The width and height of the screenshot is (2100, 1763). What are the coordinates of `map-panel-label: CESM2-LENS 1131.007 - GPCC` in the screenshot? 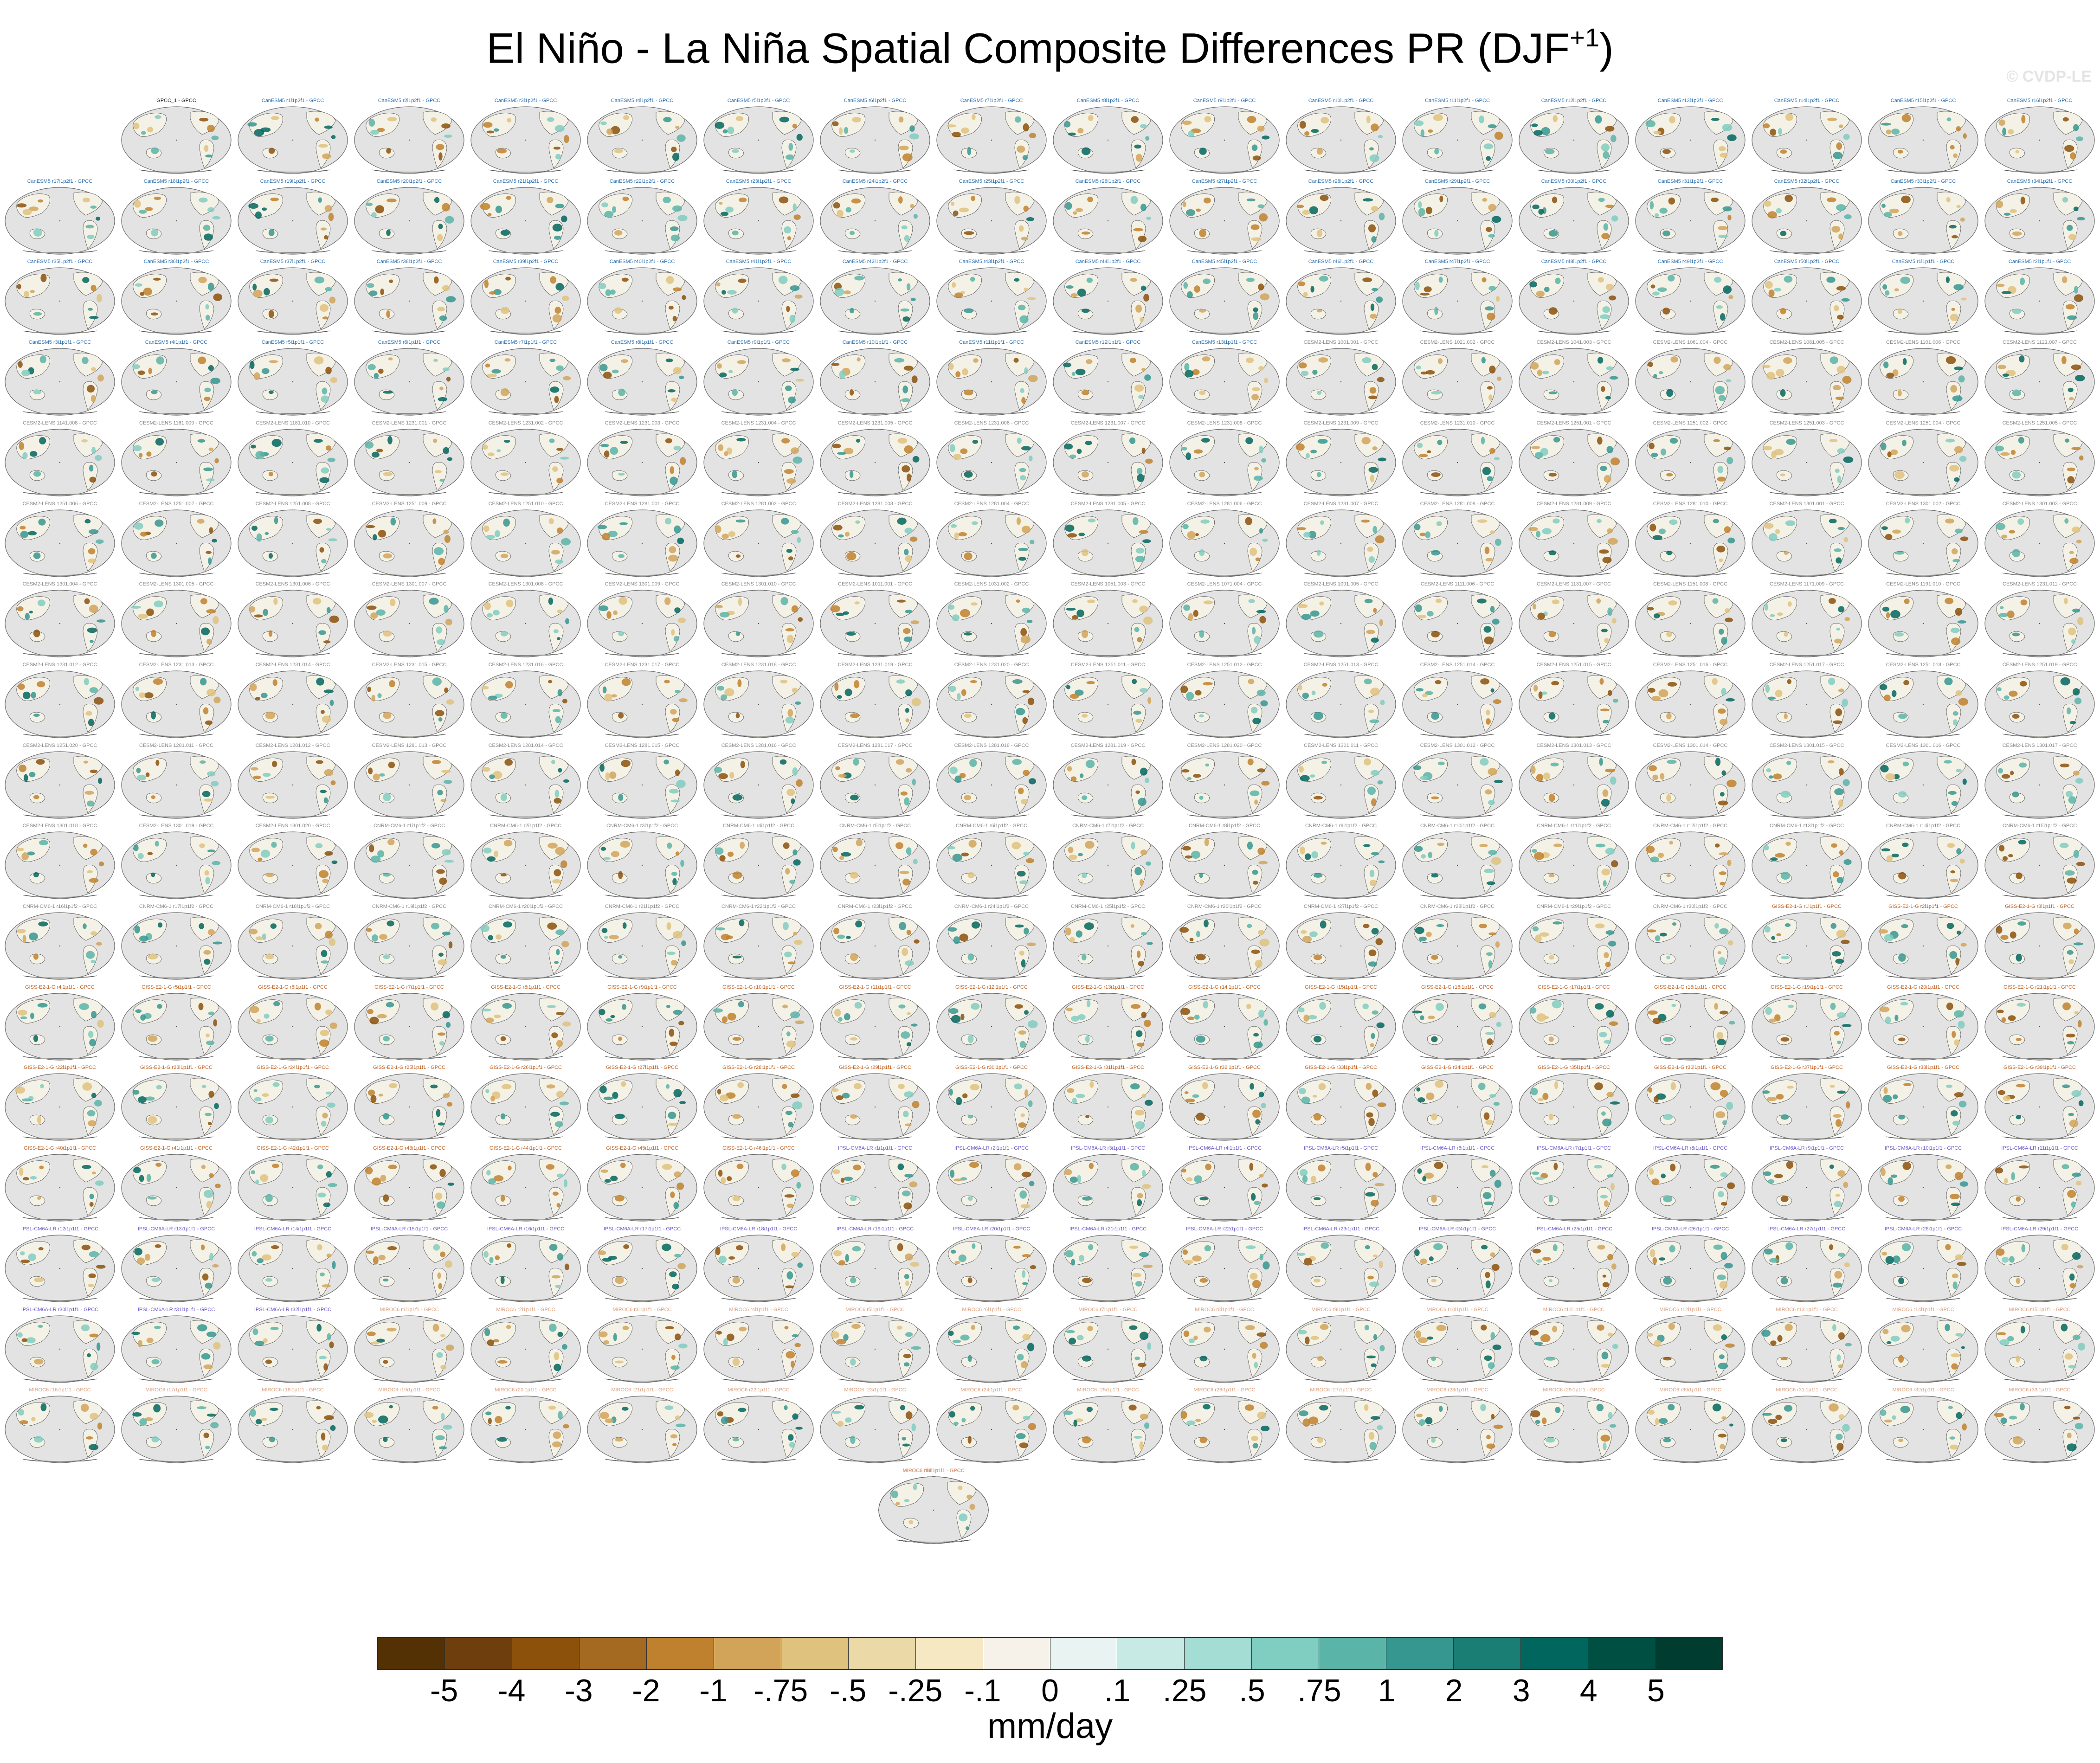 It's located at (1574, 584).